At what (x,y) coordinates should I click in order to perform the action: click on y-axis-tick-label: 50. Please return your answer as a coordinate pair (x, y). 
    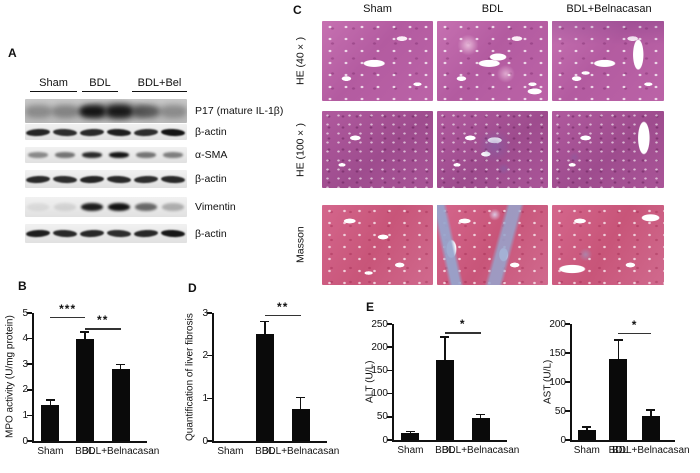
    Looking at the image, I should click on (560, 411).